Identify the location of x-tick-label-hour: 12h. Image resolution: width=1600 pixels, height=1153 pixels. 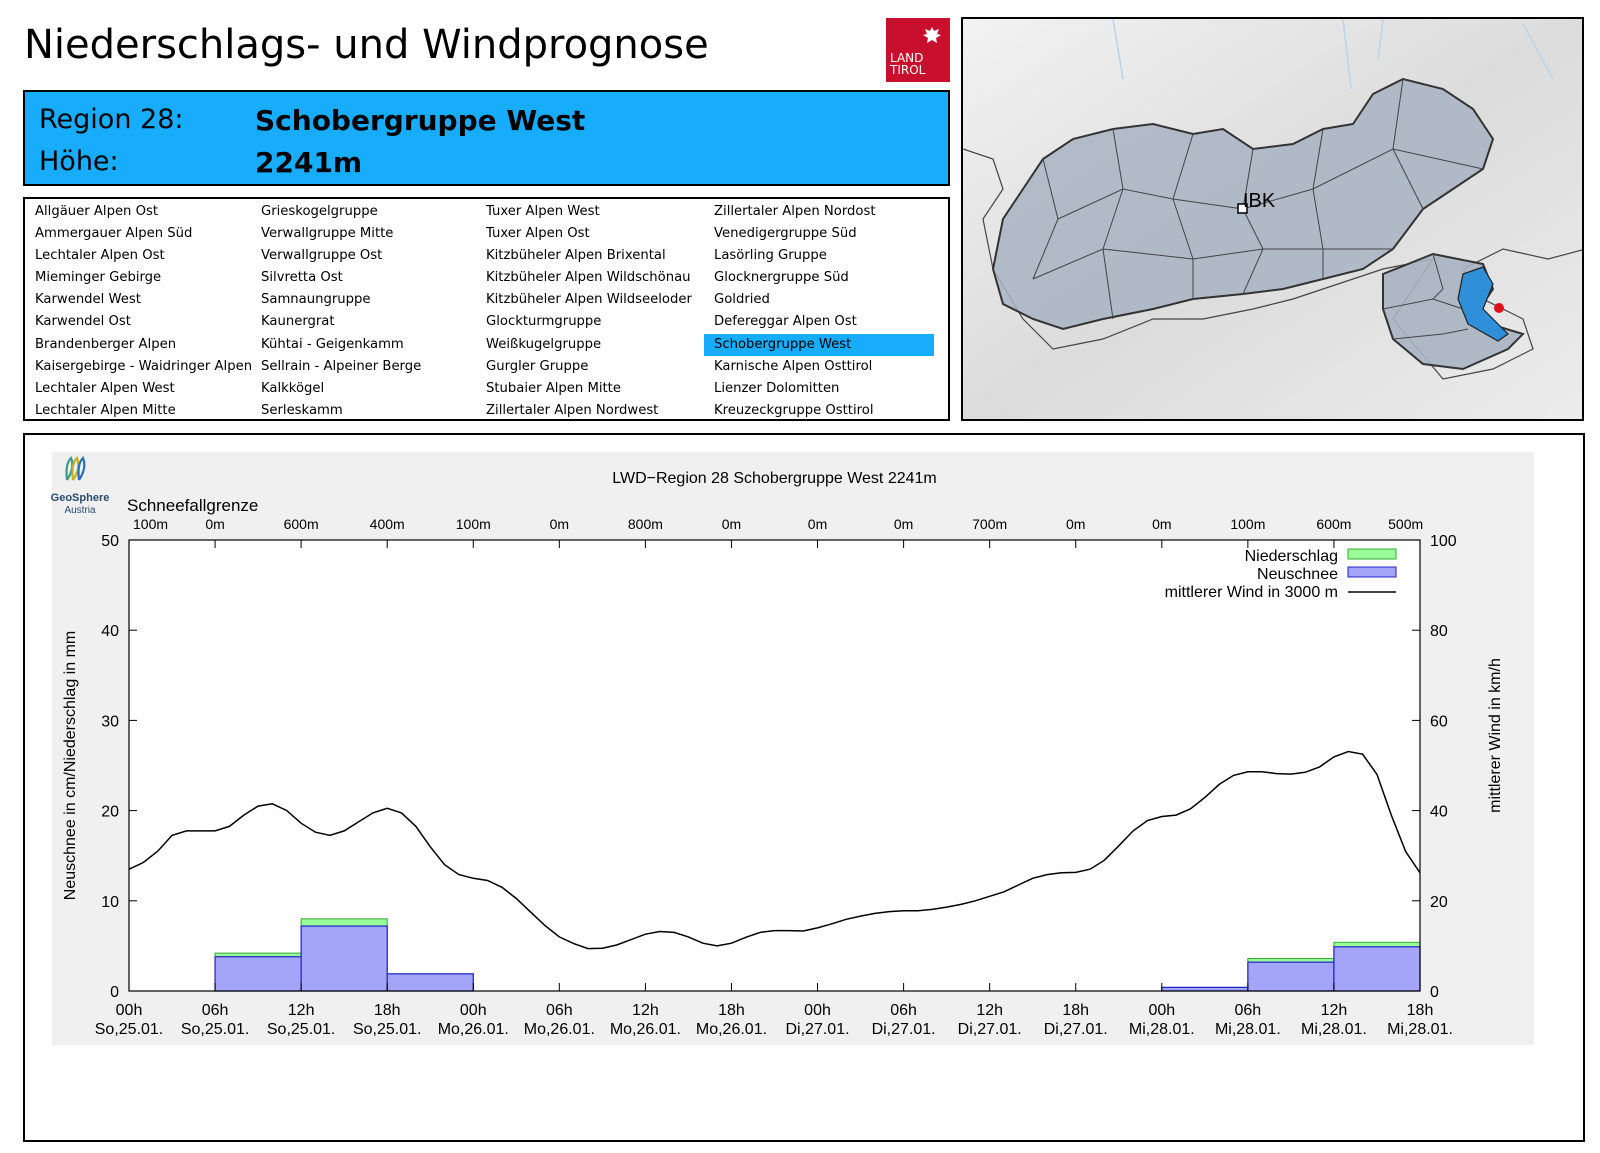
(1334, 1010).